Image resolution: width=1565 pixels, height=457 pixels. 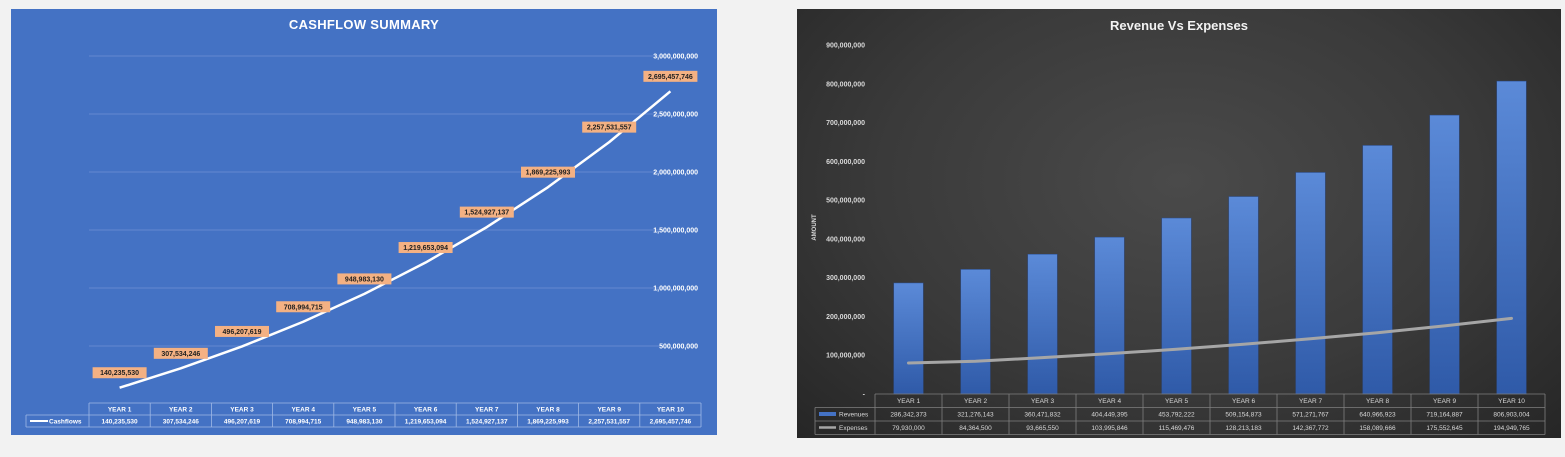 I want to click on data-label: 1,869,225,993, so click(x=548, y=172).